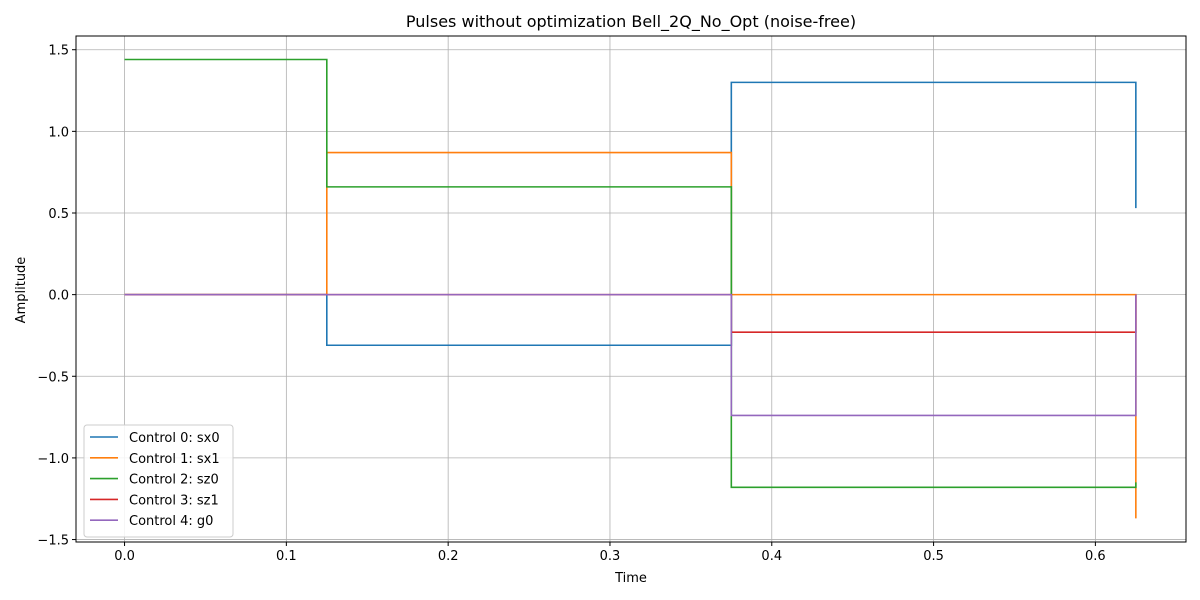 The height and width of the screenshot is (600, 1200). Describe the element at coordinates (171, 521) in the screenshot. I see `legend-entry: Control 4: g0` at that location.